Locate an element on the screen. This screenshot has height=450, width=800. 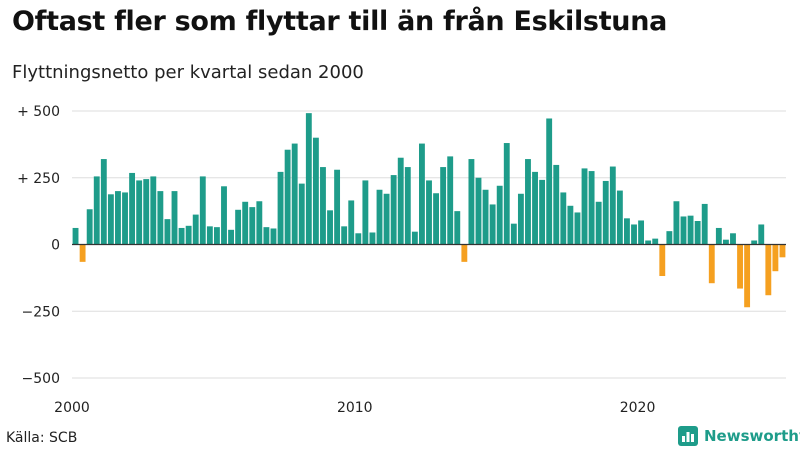
brand-name: Newsworthy is located at coordinates (752, 436).